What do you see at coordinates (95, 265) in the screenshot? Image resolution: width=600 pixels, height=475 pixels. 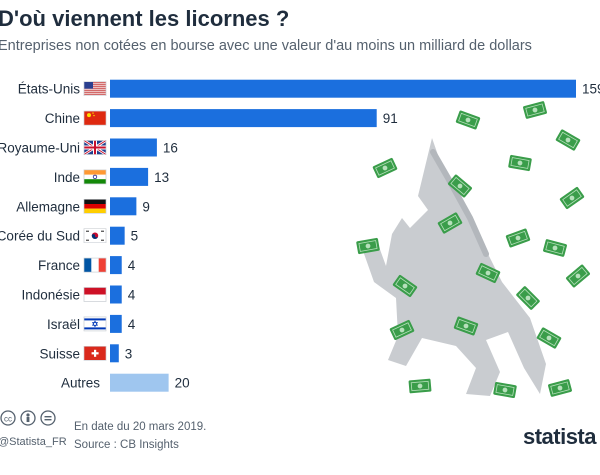 I see `france-flag-icon` at bounding box center [95, 265].